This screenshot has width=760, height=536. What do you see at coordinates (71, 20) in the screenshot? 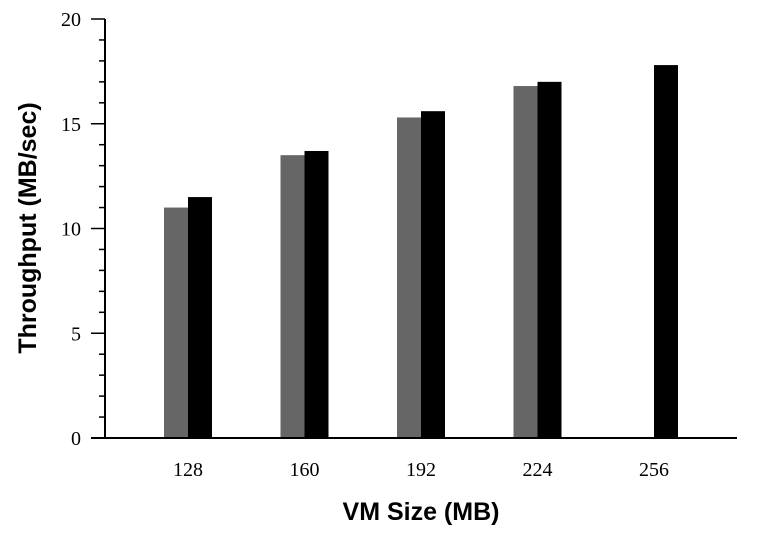
I see `y-tick-label: 20` at bounding box center [71, 20].